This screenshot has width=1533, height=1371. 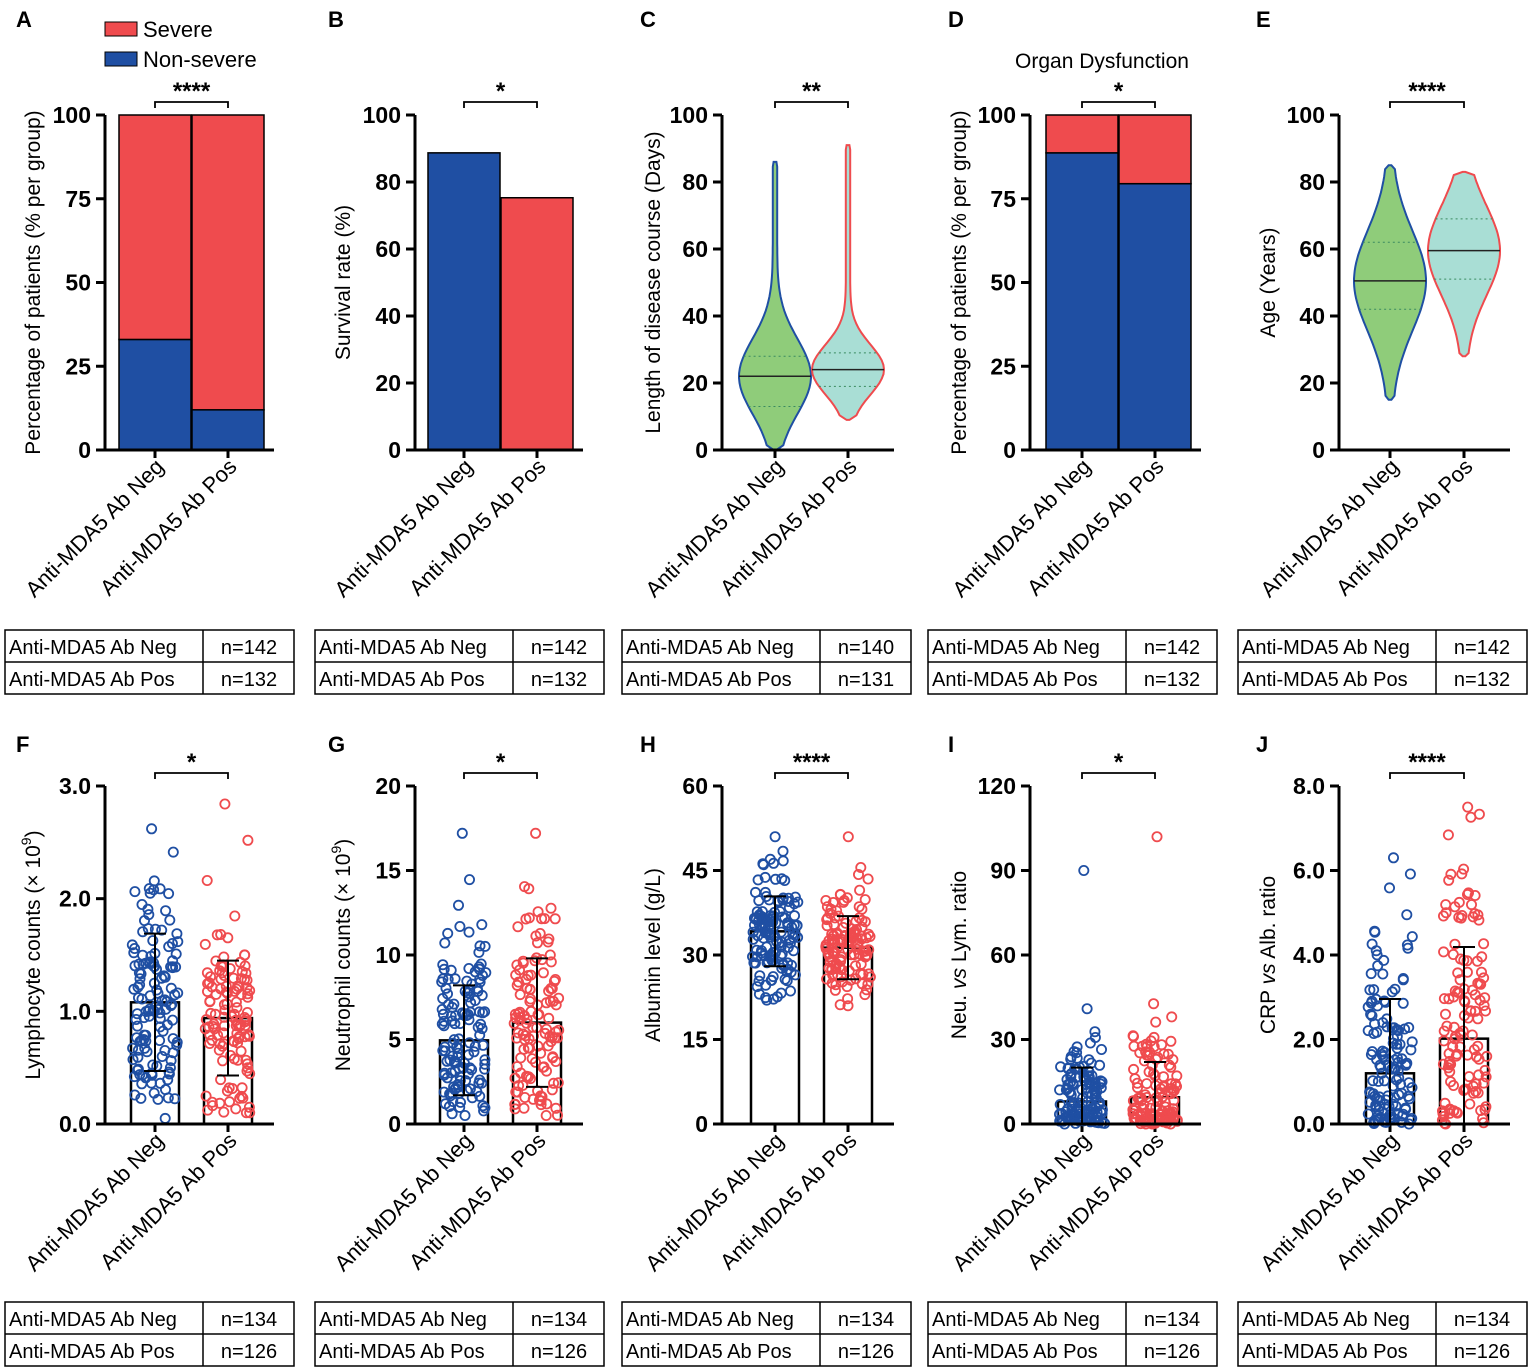 I want to click on y-tick-label: 75, so click(x=1003, y=199).